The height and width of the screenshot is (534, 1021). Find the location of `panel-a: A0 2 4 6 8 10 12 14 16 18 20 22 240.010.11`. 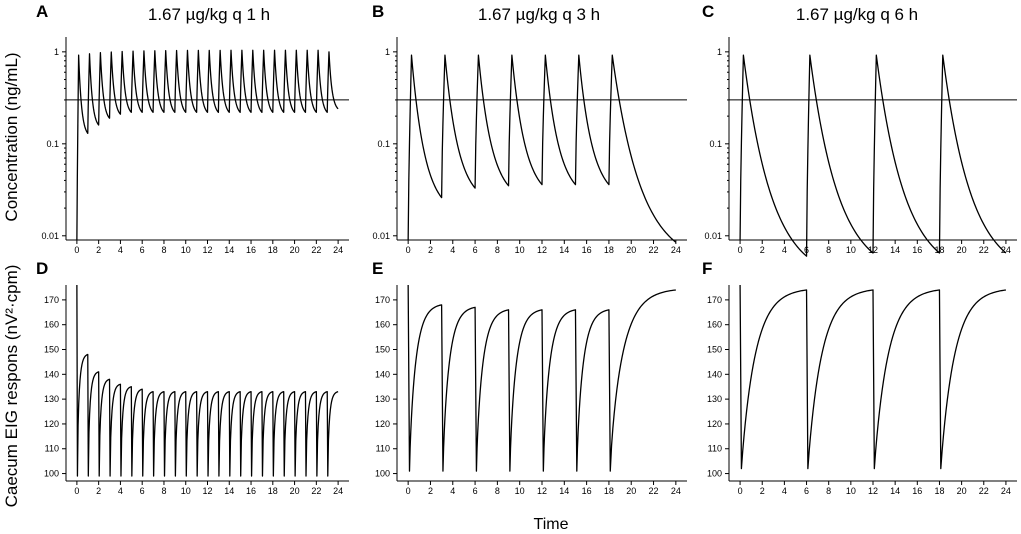

panel-a: A0 2 4 6 8 10 12 14 16 18 20 22 240.010.11 is located at coordinates (192, 128).